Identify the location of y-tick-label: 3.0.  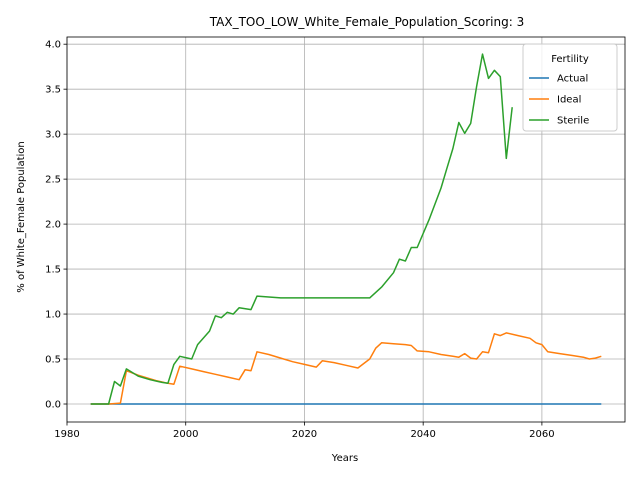
(53, 135).